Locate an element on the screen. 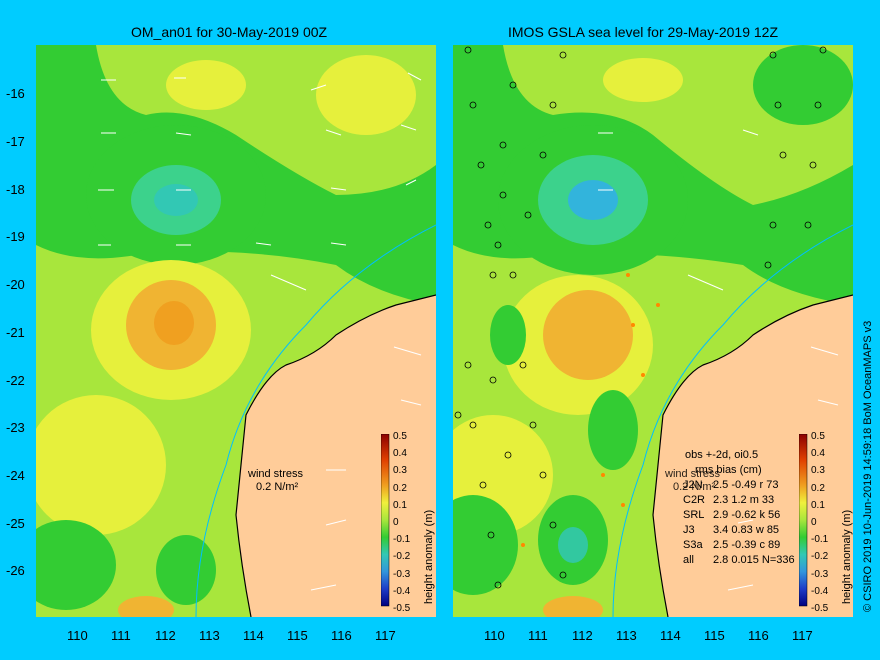  right-colorbar-svg is located at coordinates (803, 520).